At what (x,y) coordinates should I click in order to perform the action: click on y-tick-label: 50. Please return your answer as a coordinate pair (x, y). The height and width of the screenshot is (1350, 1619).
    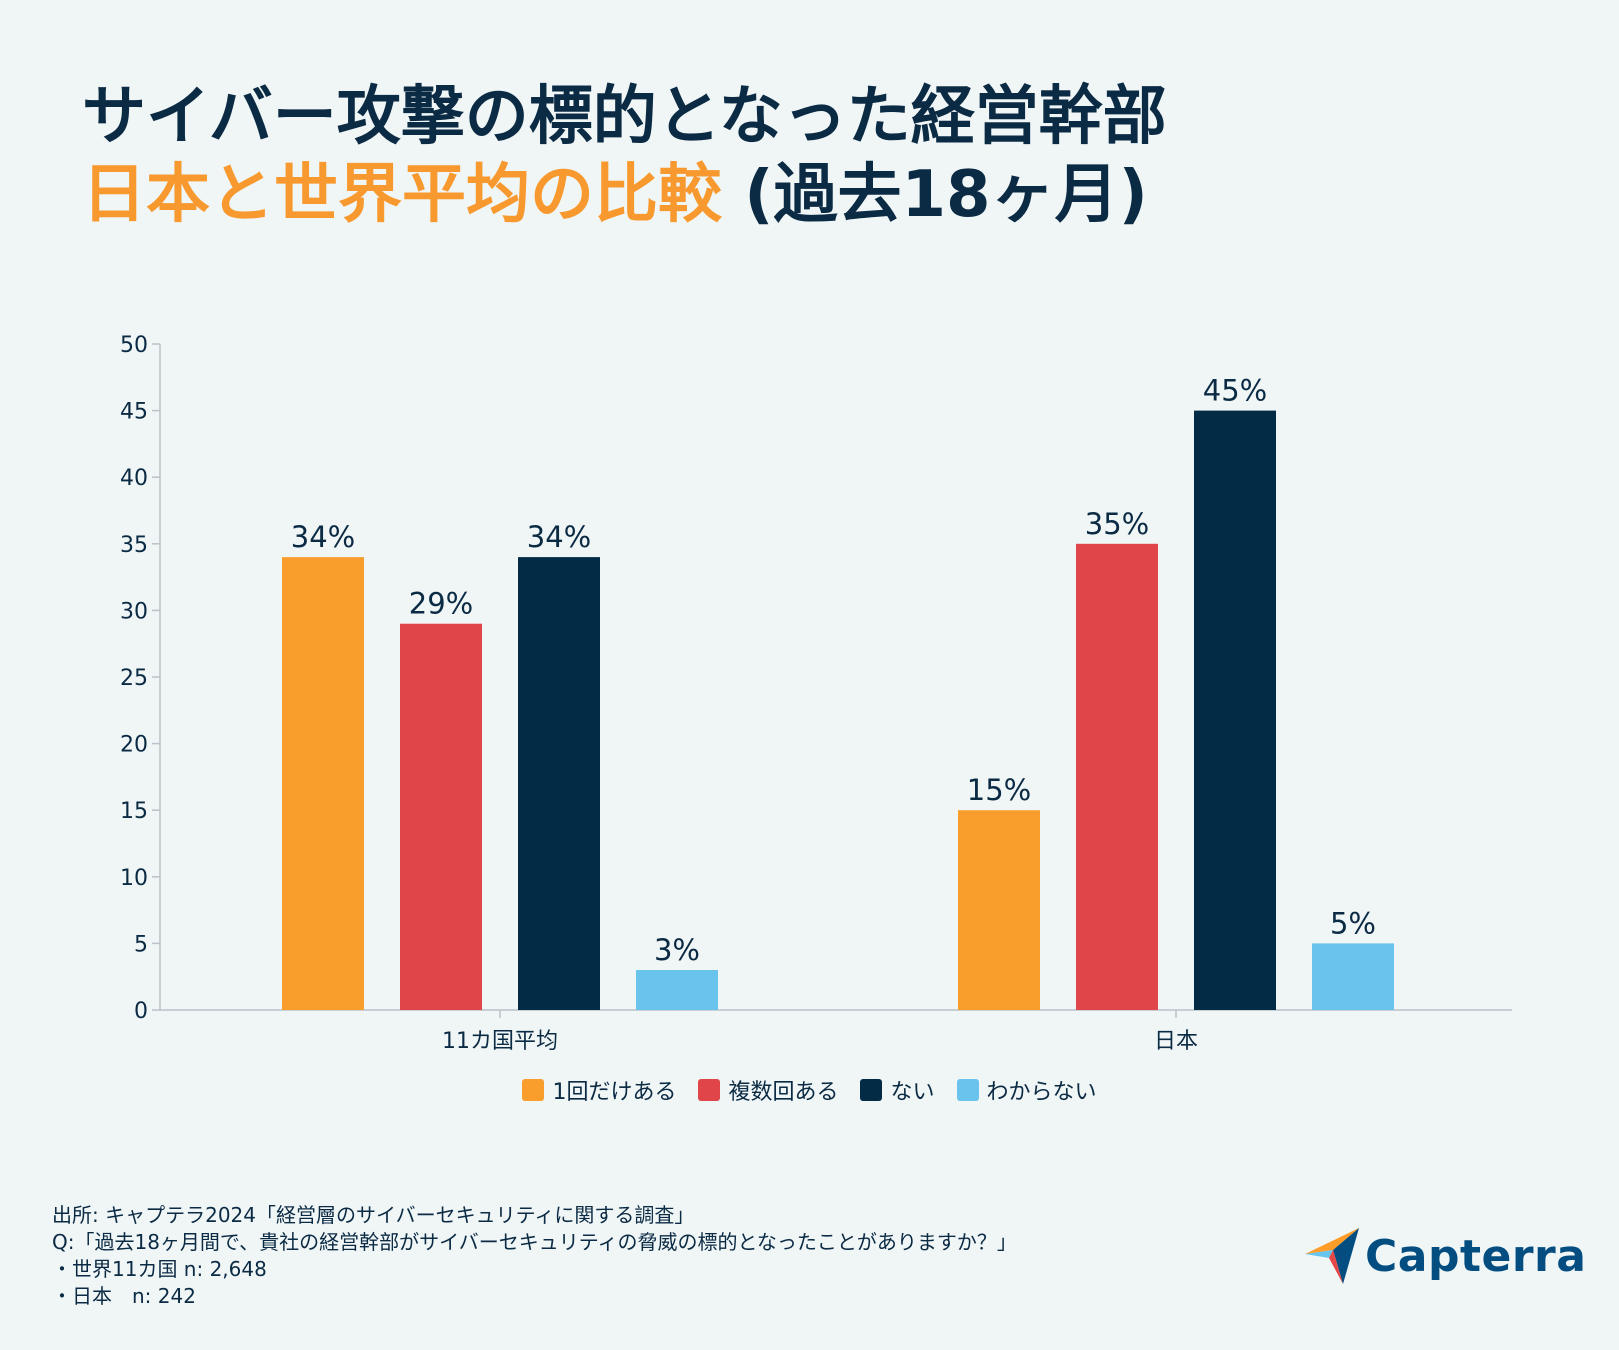
    Looking at the image, I should click on (134, 345).